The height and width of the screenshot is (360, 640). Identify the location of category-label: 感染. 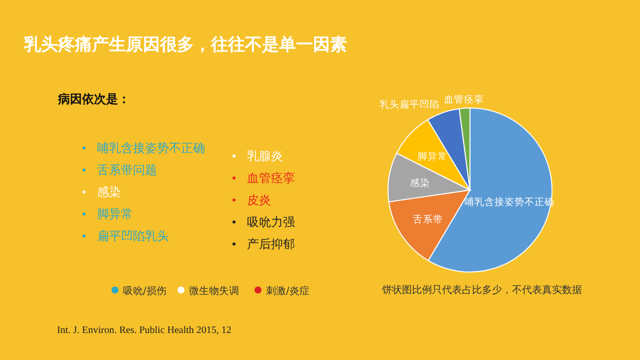
(109, 192).